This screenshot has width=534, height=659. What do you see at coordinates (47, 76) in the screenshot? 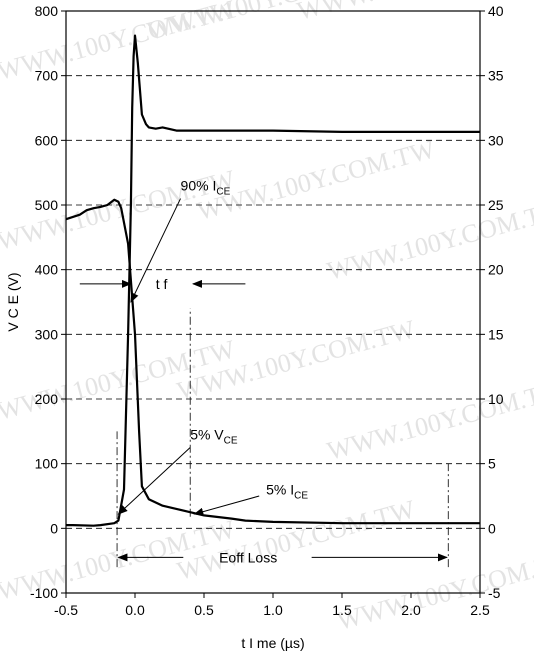
I see `y-left-tick-label: 700` at bounding box center [47, 76].